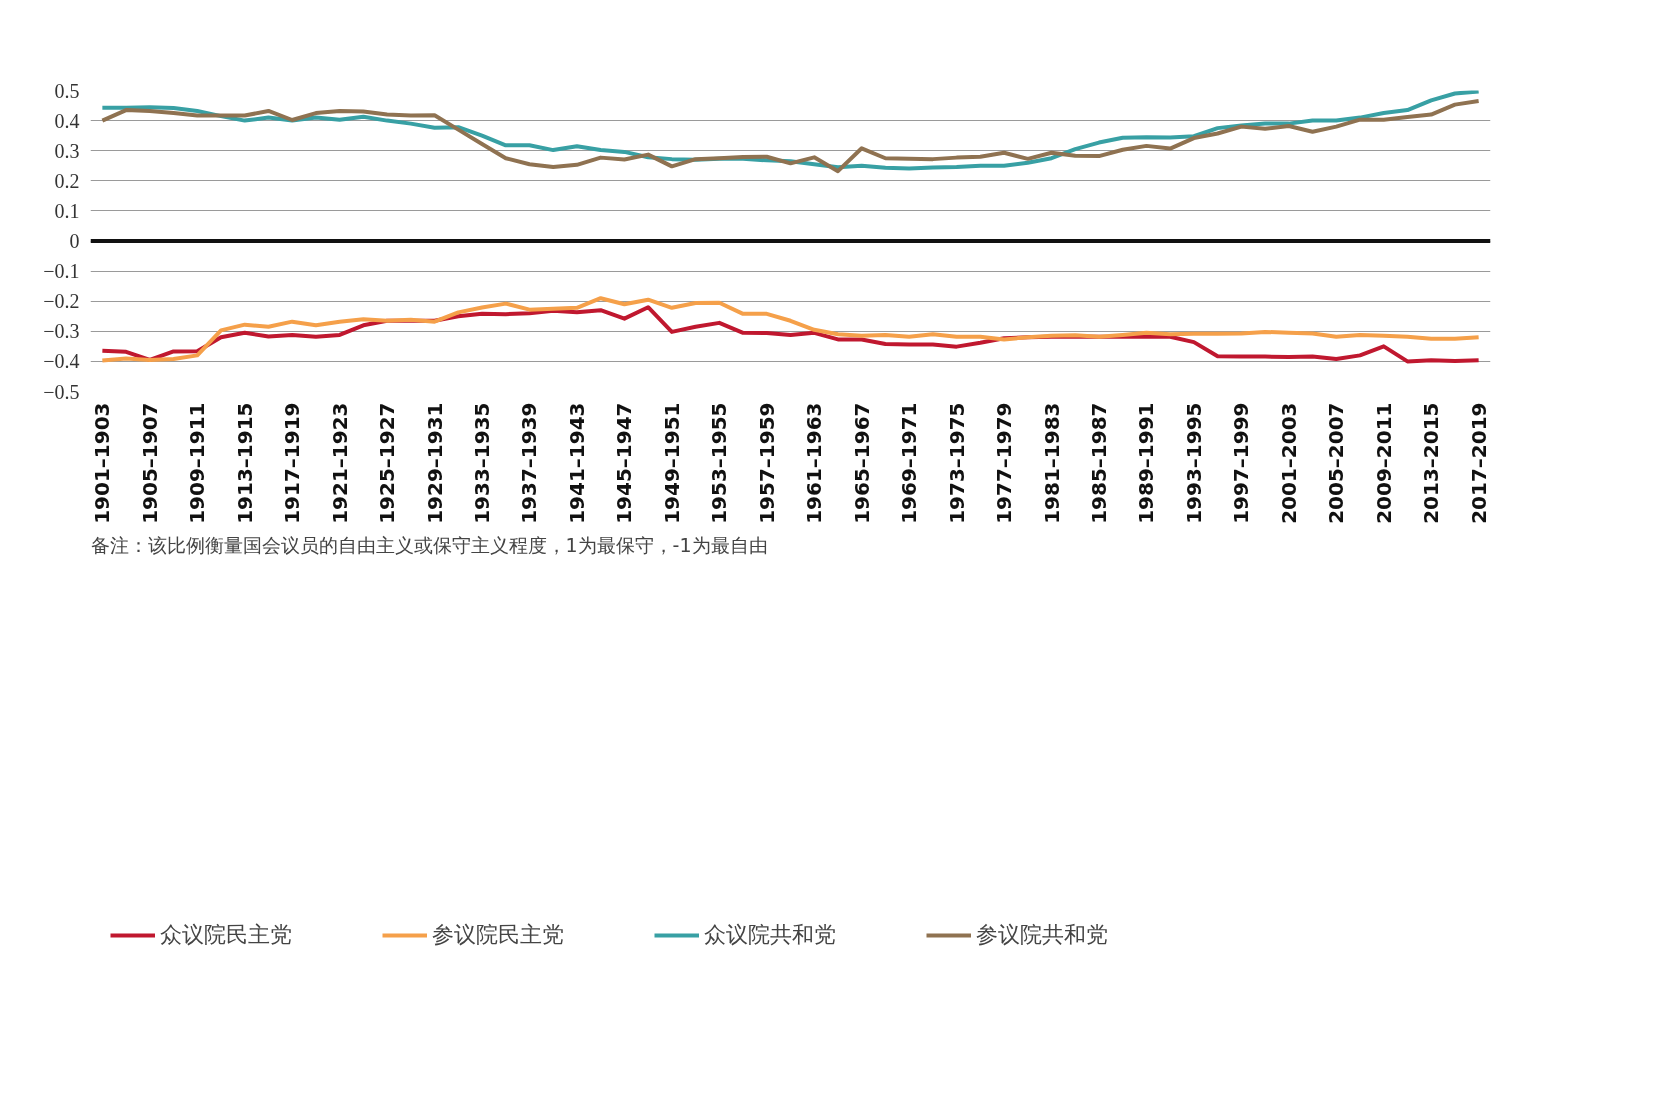  Describe the element at coordinates (429, 544) in the screenshot. I see `text: 备注：该比例衡量国会议员的自由主义或保守主义程度，1为最保守，-1为最自由` at that location.